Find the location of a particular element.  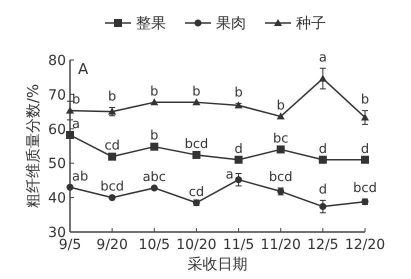

legend-label: 整果 is located at coordinates (151, 23).